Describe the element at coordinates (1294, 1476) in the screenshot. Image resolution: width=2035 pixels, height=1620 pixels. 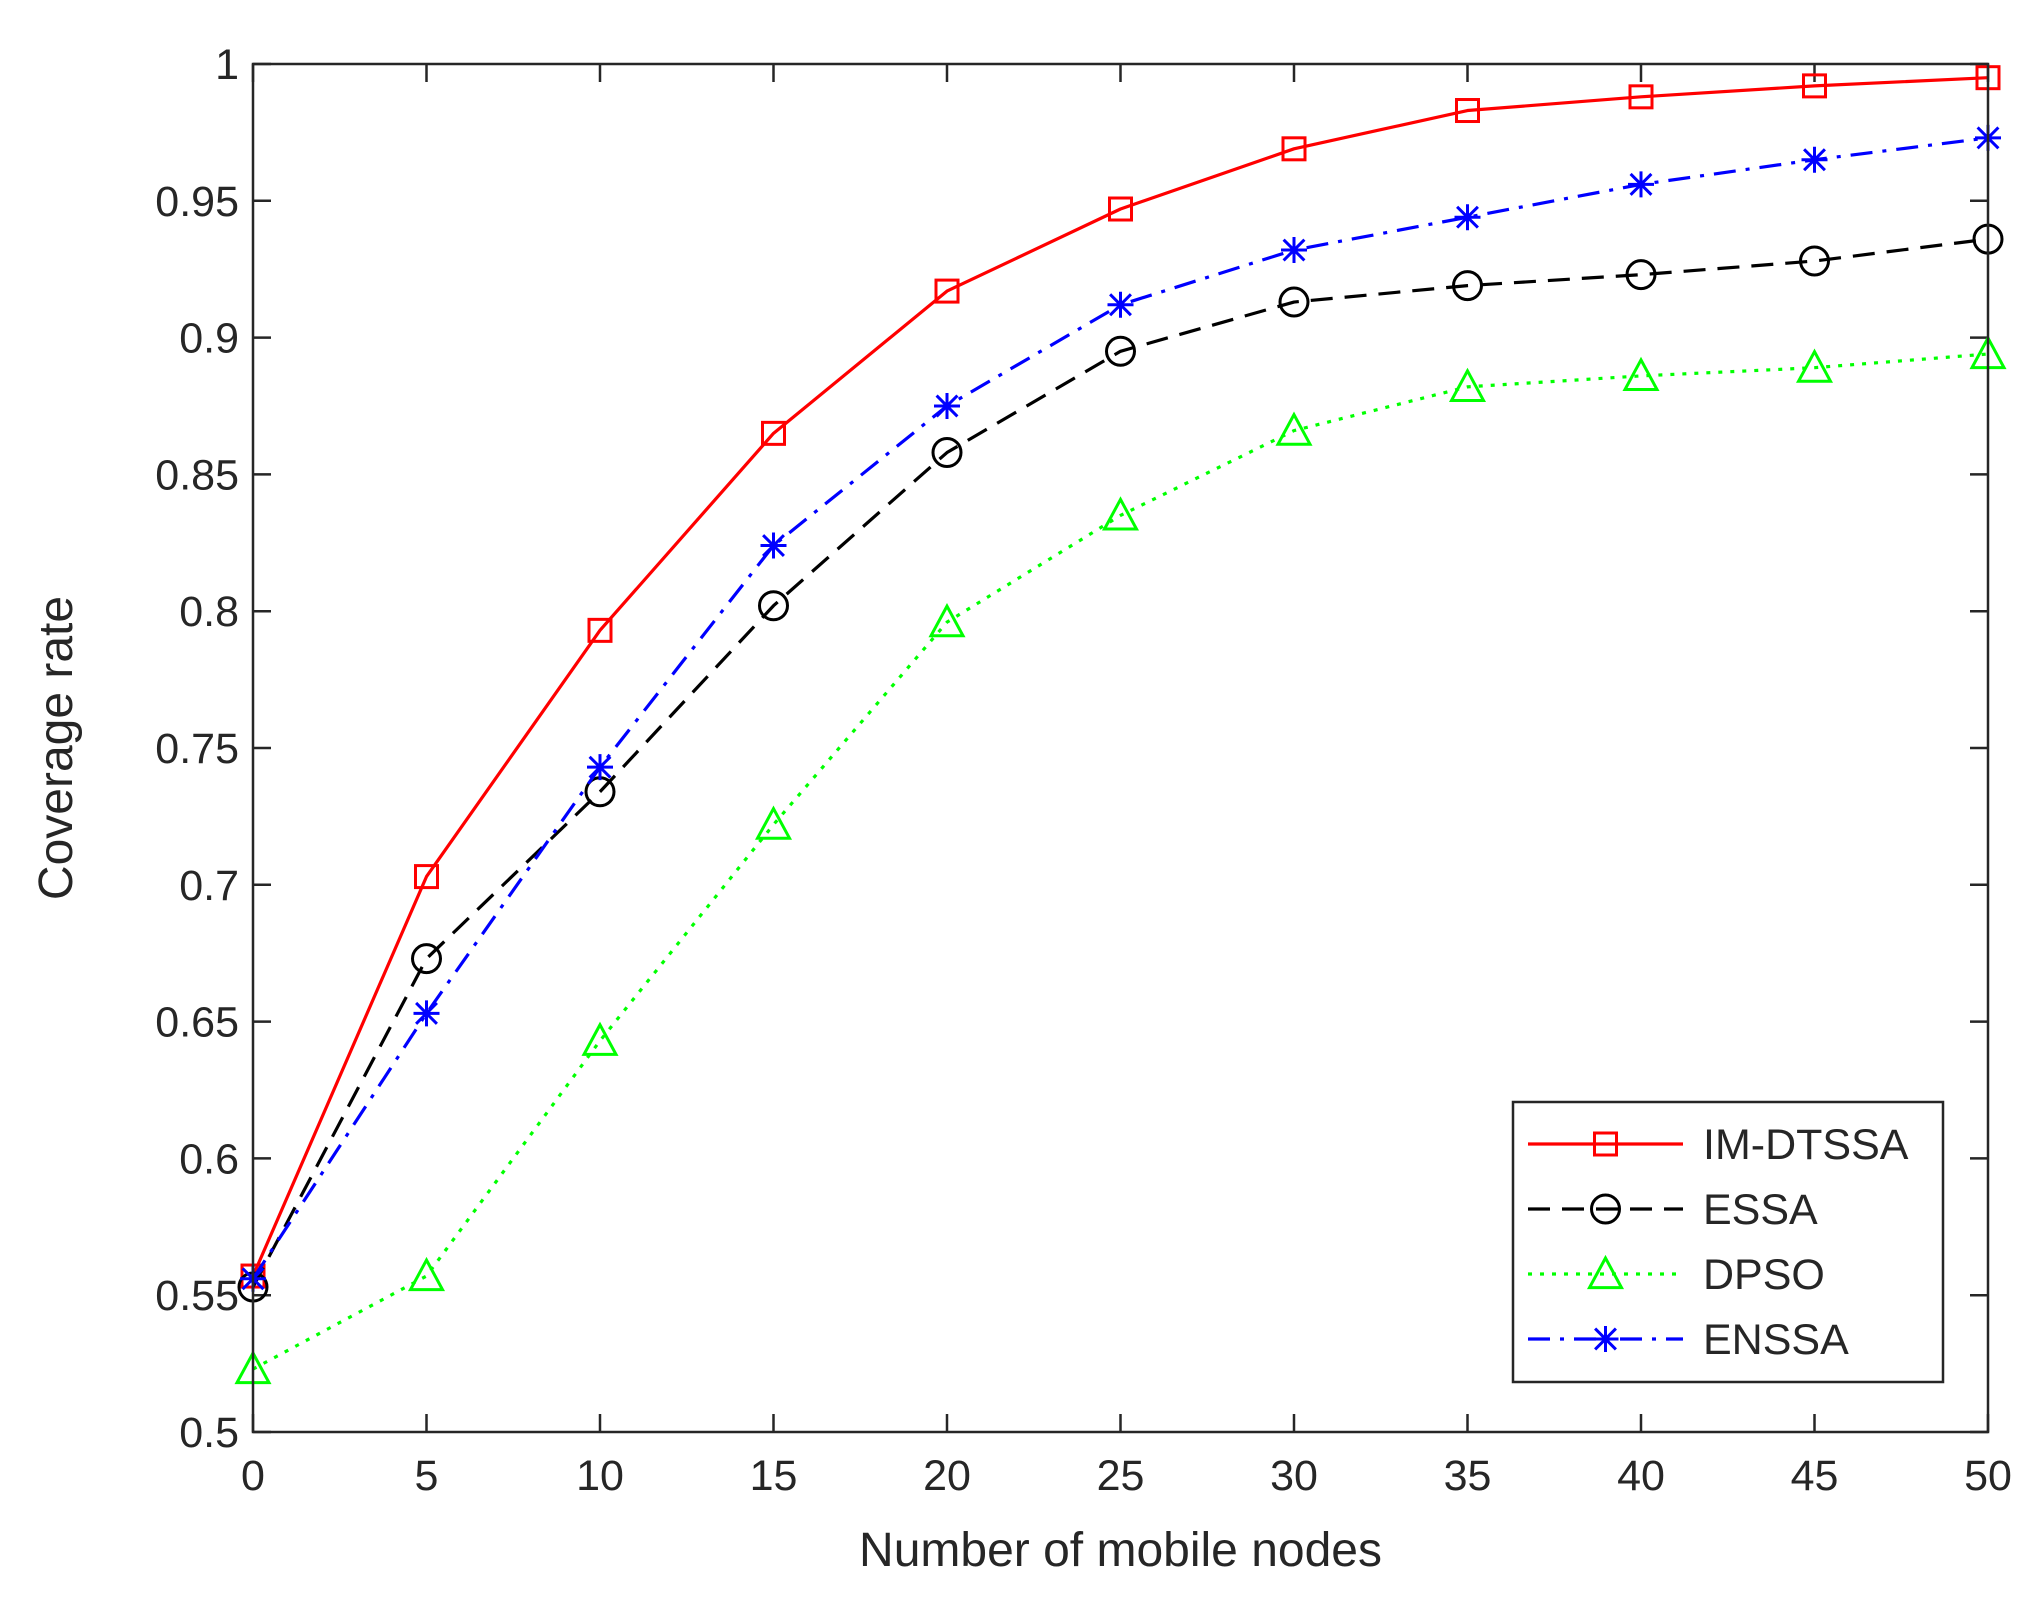
I see `x-tick-label: 30` at that location.